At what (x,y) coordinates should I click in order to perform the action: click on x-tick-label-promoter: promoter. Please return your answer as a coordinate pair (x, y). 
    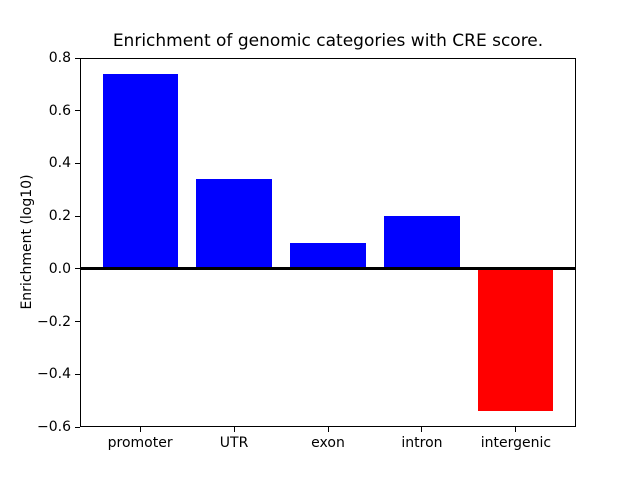
    Looking at the image, I should click on (140, 443).